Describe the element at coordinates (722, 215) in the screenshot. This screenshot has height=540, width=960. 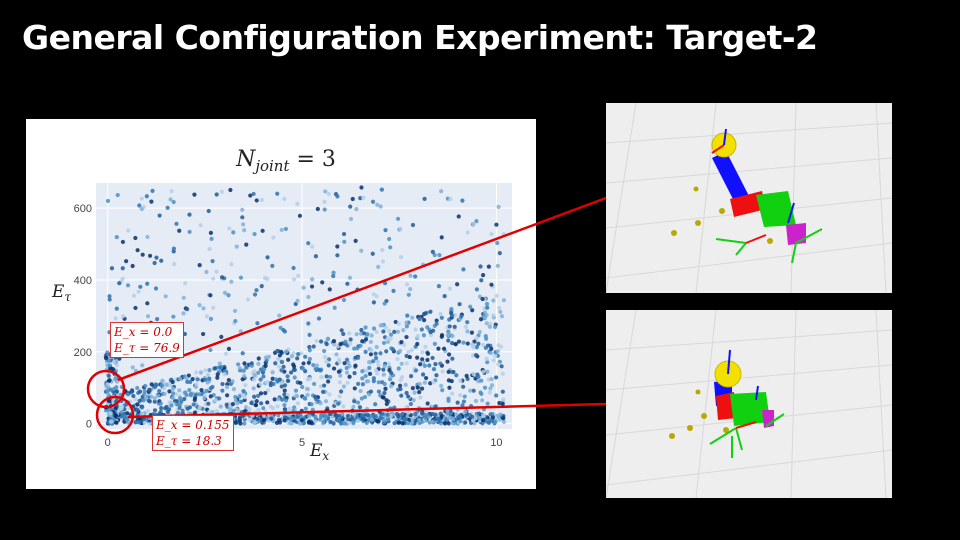
I see `target-dots` at that location.